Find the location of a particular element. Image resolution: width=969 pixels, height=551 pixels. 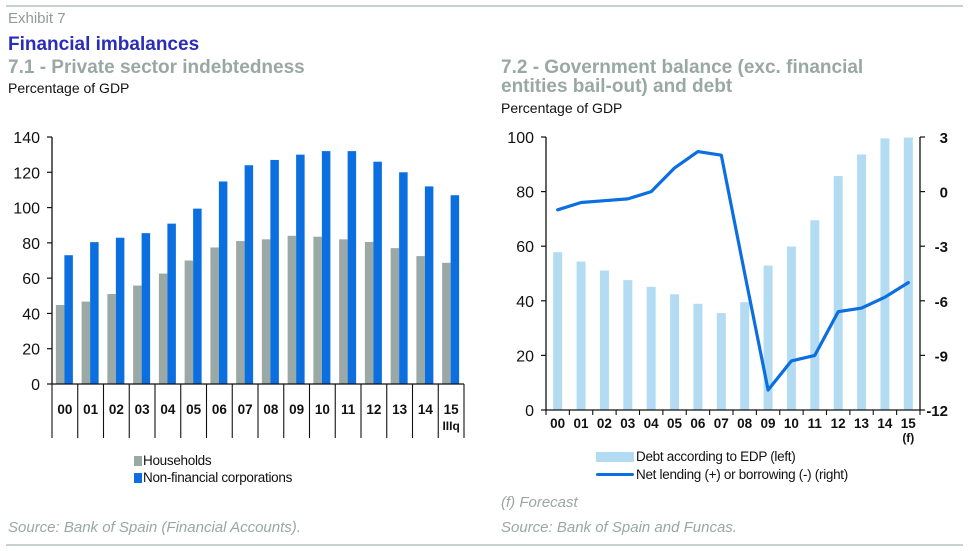

x-tick-sublabel: (f) is located at coordinates (908, 438).